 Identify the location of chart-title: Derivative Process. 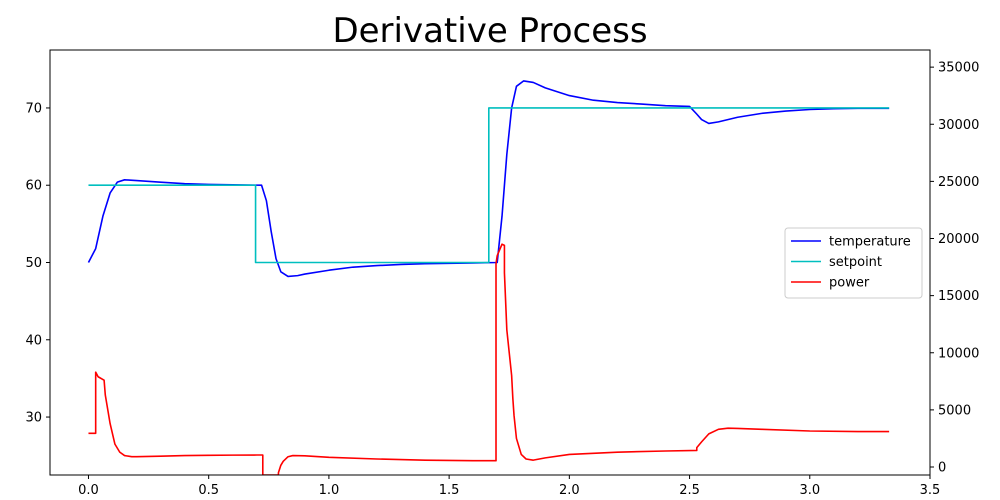
(489, 31).